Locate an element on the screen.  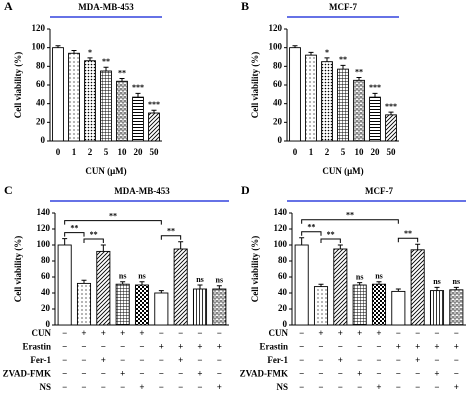
y-tick-label: 120 is located at coordinates (281, 228).